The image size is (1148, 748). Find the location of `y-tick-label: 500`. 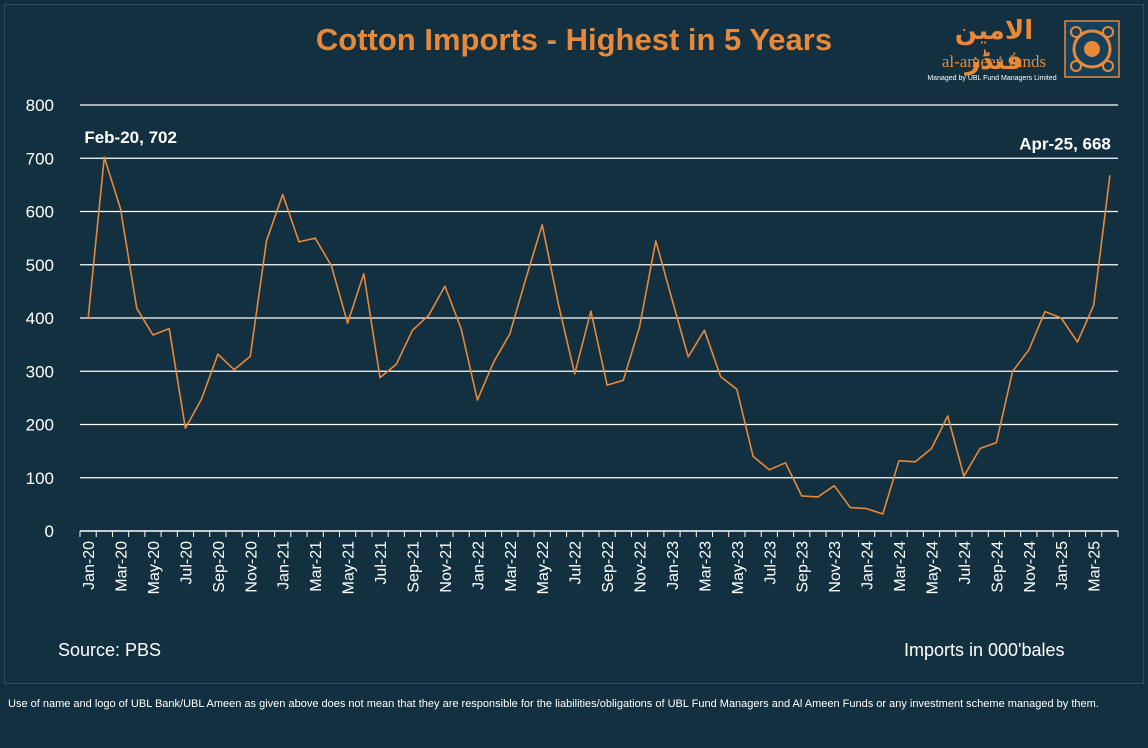

y-tick-label: 500 is located at coordinates (40, 265).